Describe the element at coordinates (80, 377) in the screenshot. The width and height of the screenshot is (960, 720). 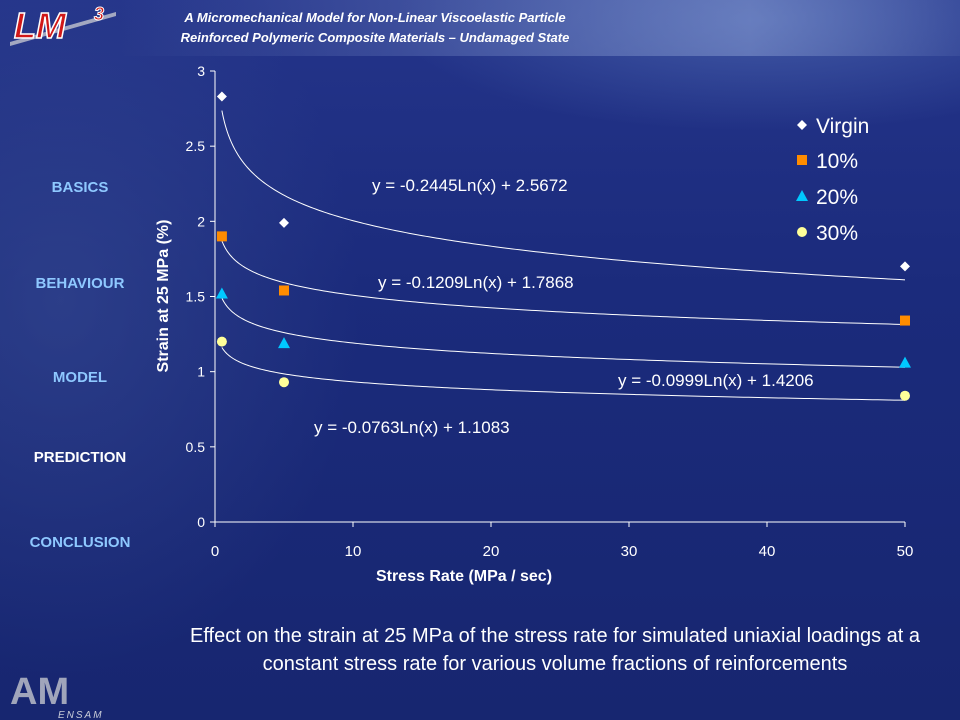
I see `nav-item-model: MODEL` at that location.